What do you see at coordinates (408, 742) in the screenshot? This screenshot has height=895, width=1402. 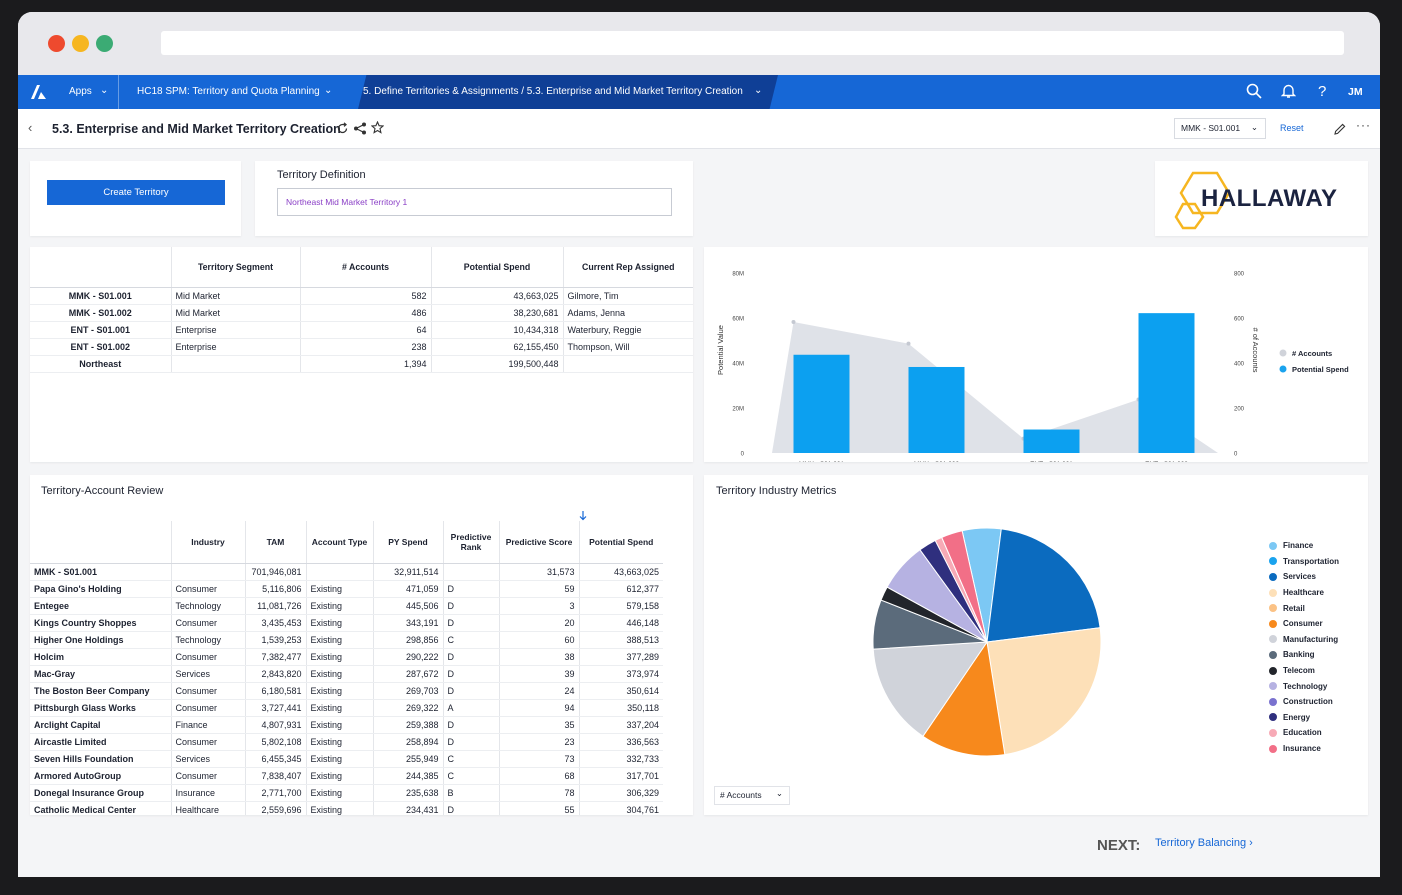 I see `table-cell: 258,894` at bounding box center [408, 742].